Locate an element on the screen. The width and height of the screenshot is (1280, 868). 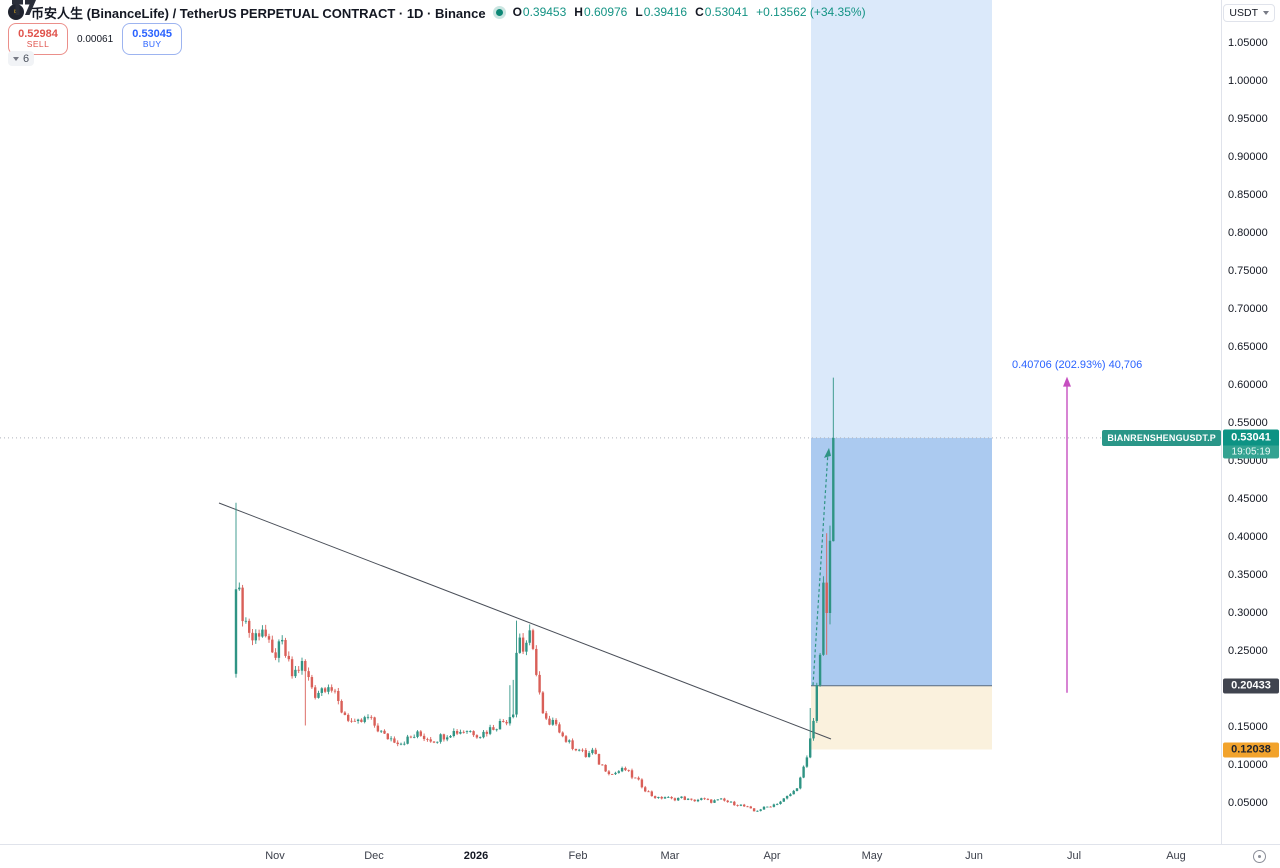
price-tick-label: 0.15000 is located at coordinates (1248, 727).